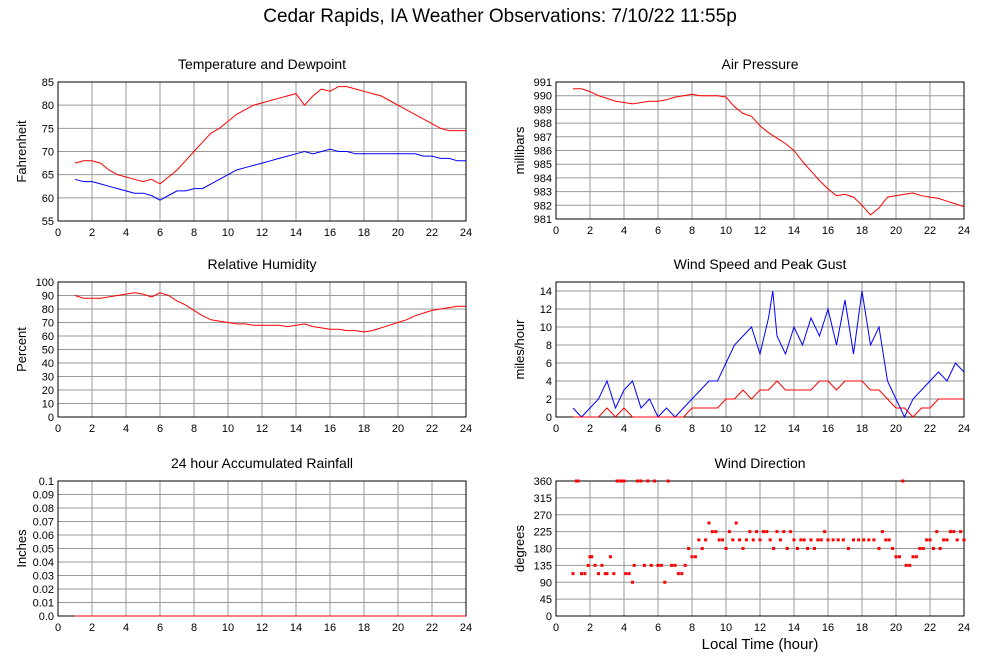 The width and height of the screenshot is (1000, 660). Describe the element at coordinates (658, 429) in the screenshot. I see `wind-x-tick-label: 6` at that location.